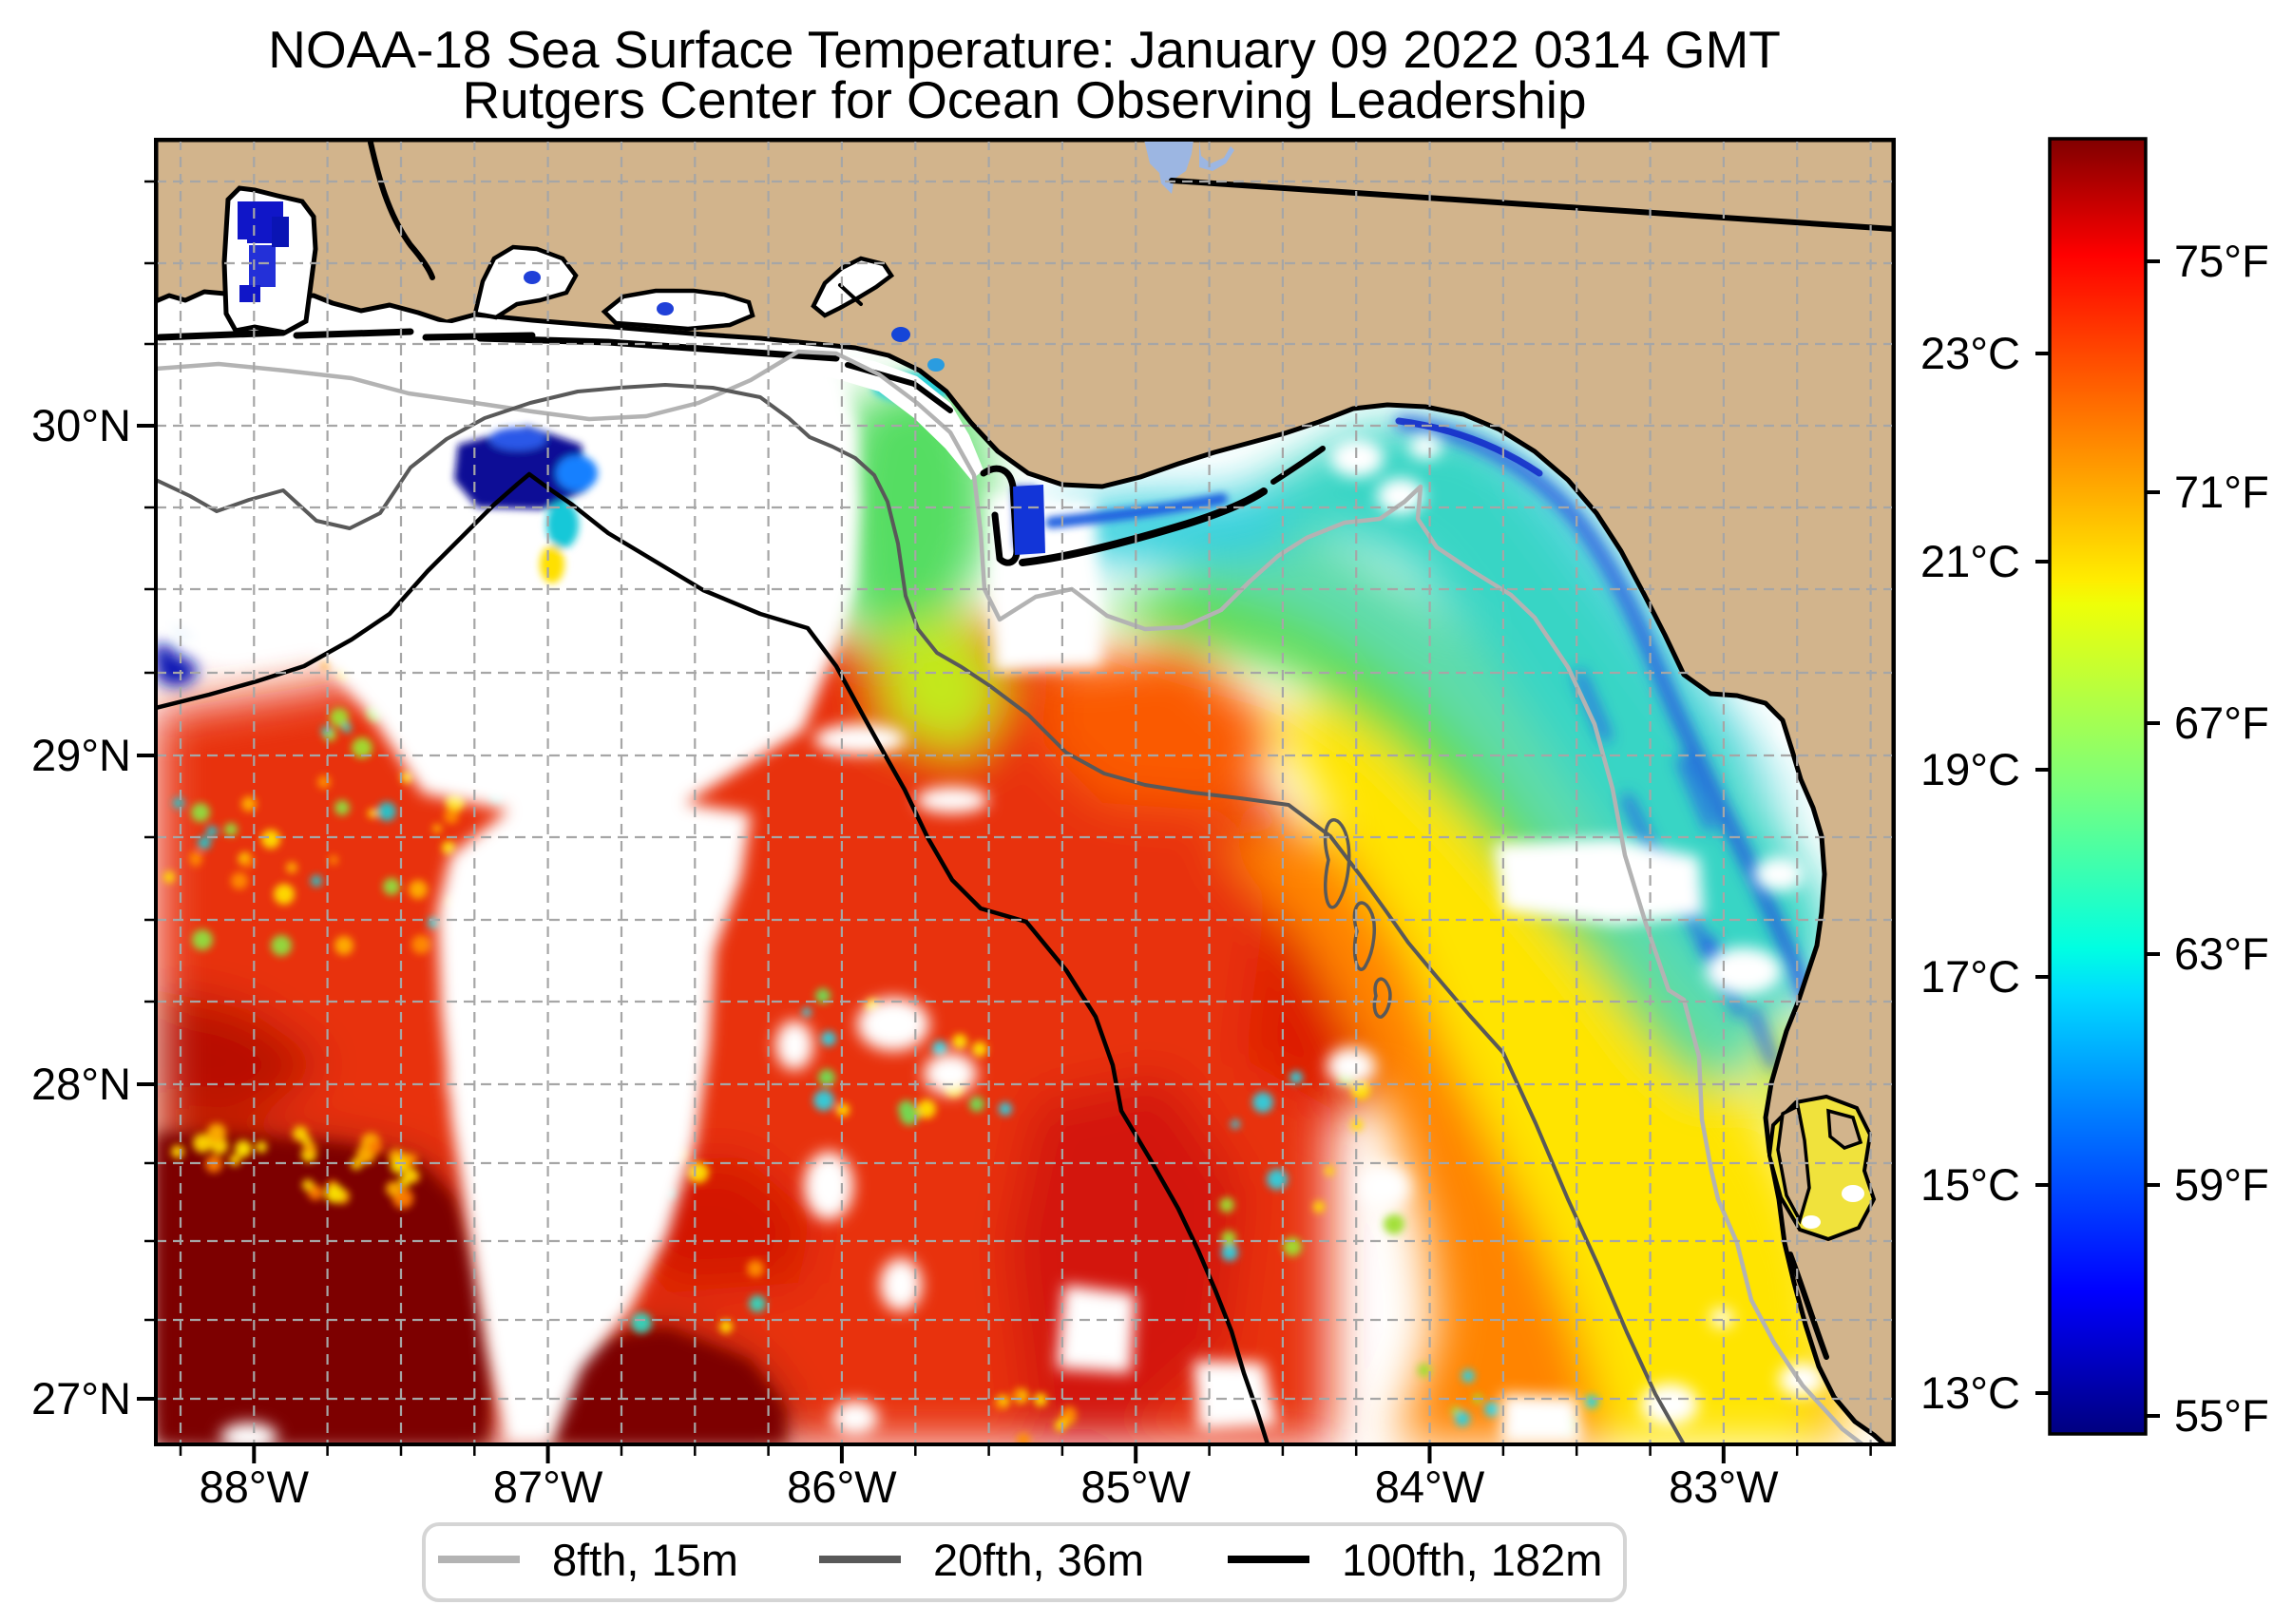 This screenshot has width=2292, height=1624. I want to click on svg-text: 30°N, so click(81, 425).